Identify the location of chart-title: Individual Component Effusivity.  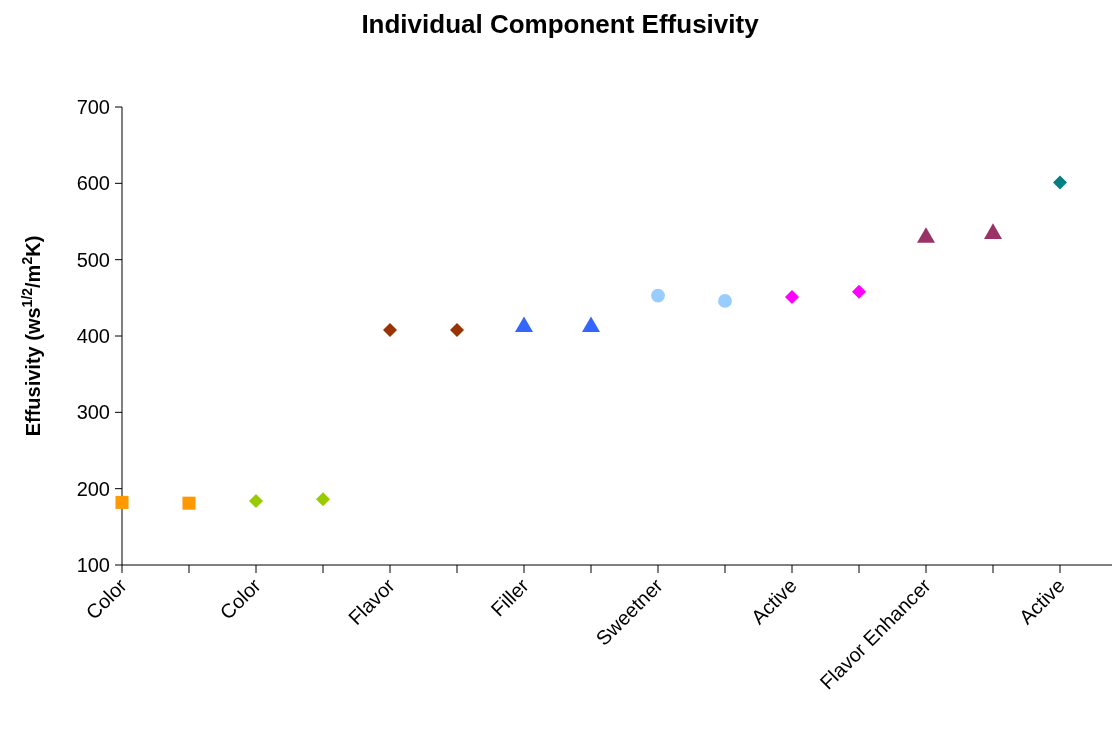
(560, 24).